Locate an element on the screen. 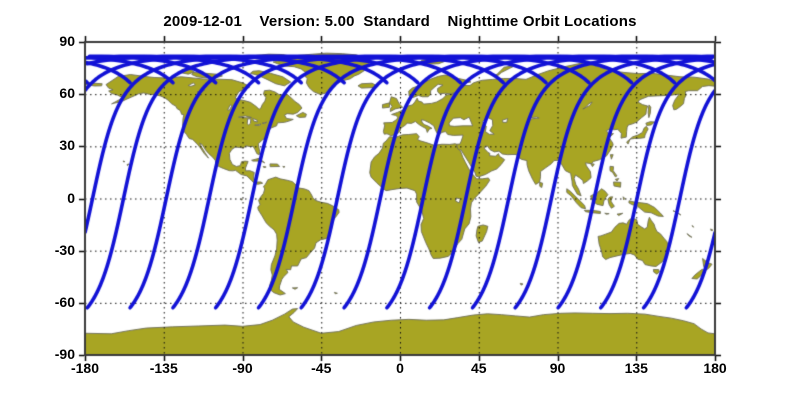 This screenshot has height=400, width=800. x-tick-label: 45 is located at coordinates (478, 368).